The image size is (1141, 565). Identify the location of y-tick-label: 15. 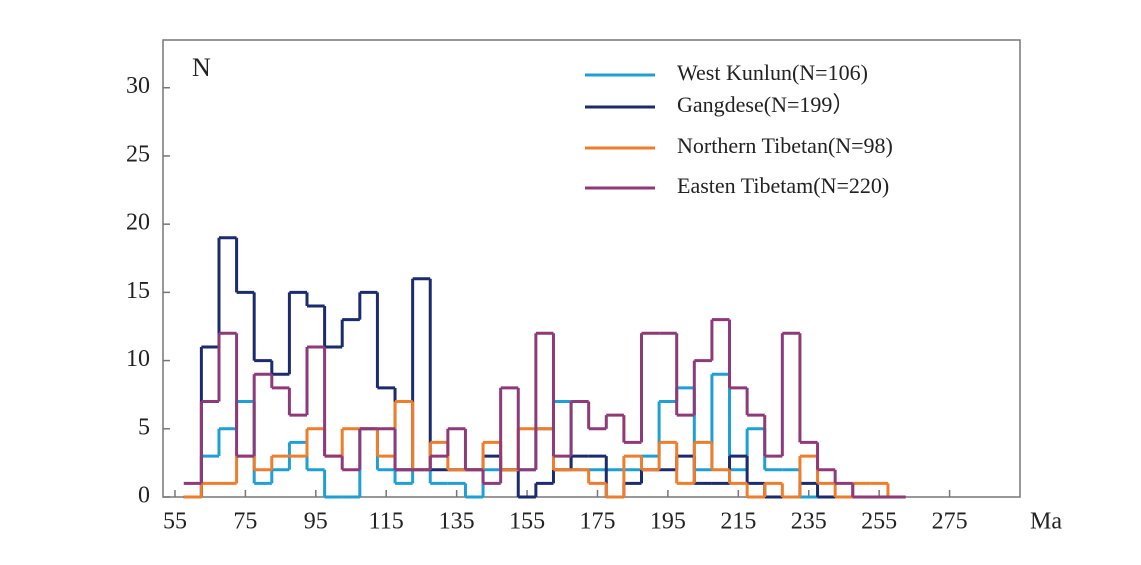
(138, 291).